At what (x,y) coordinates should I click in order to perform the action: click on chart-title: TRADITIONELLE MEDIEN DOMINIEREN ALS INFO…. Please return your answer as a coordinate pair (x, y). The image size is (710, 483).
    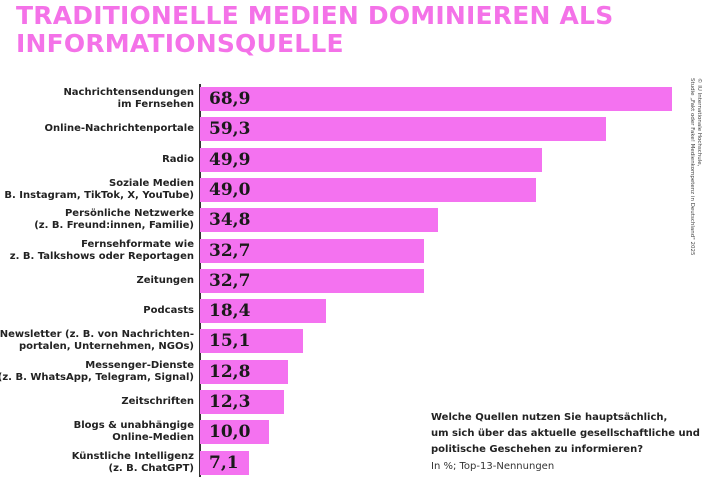
    Looking at the image, I should click on (341, 30).